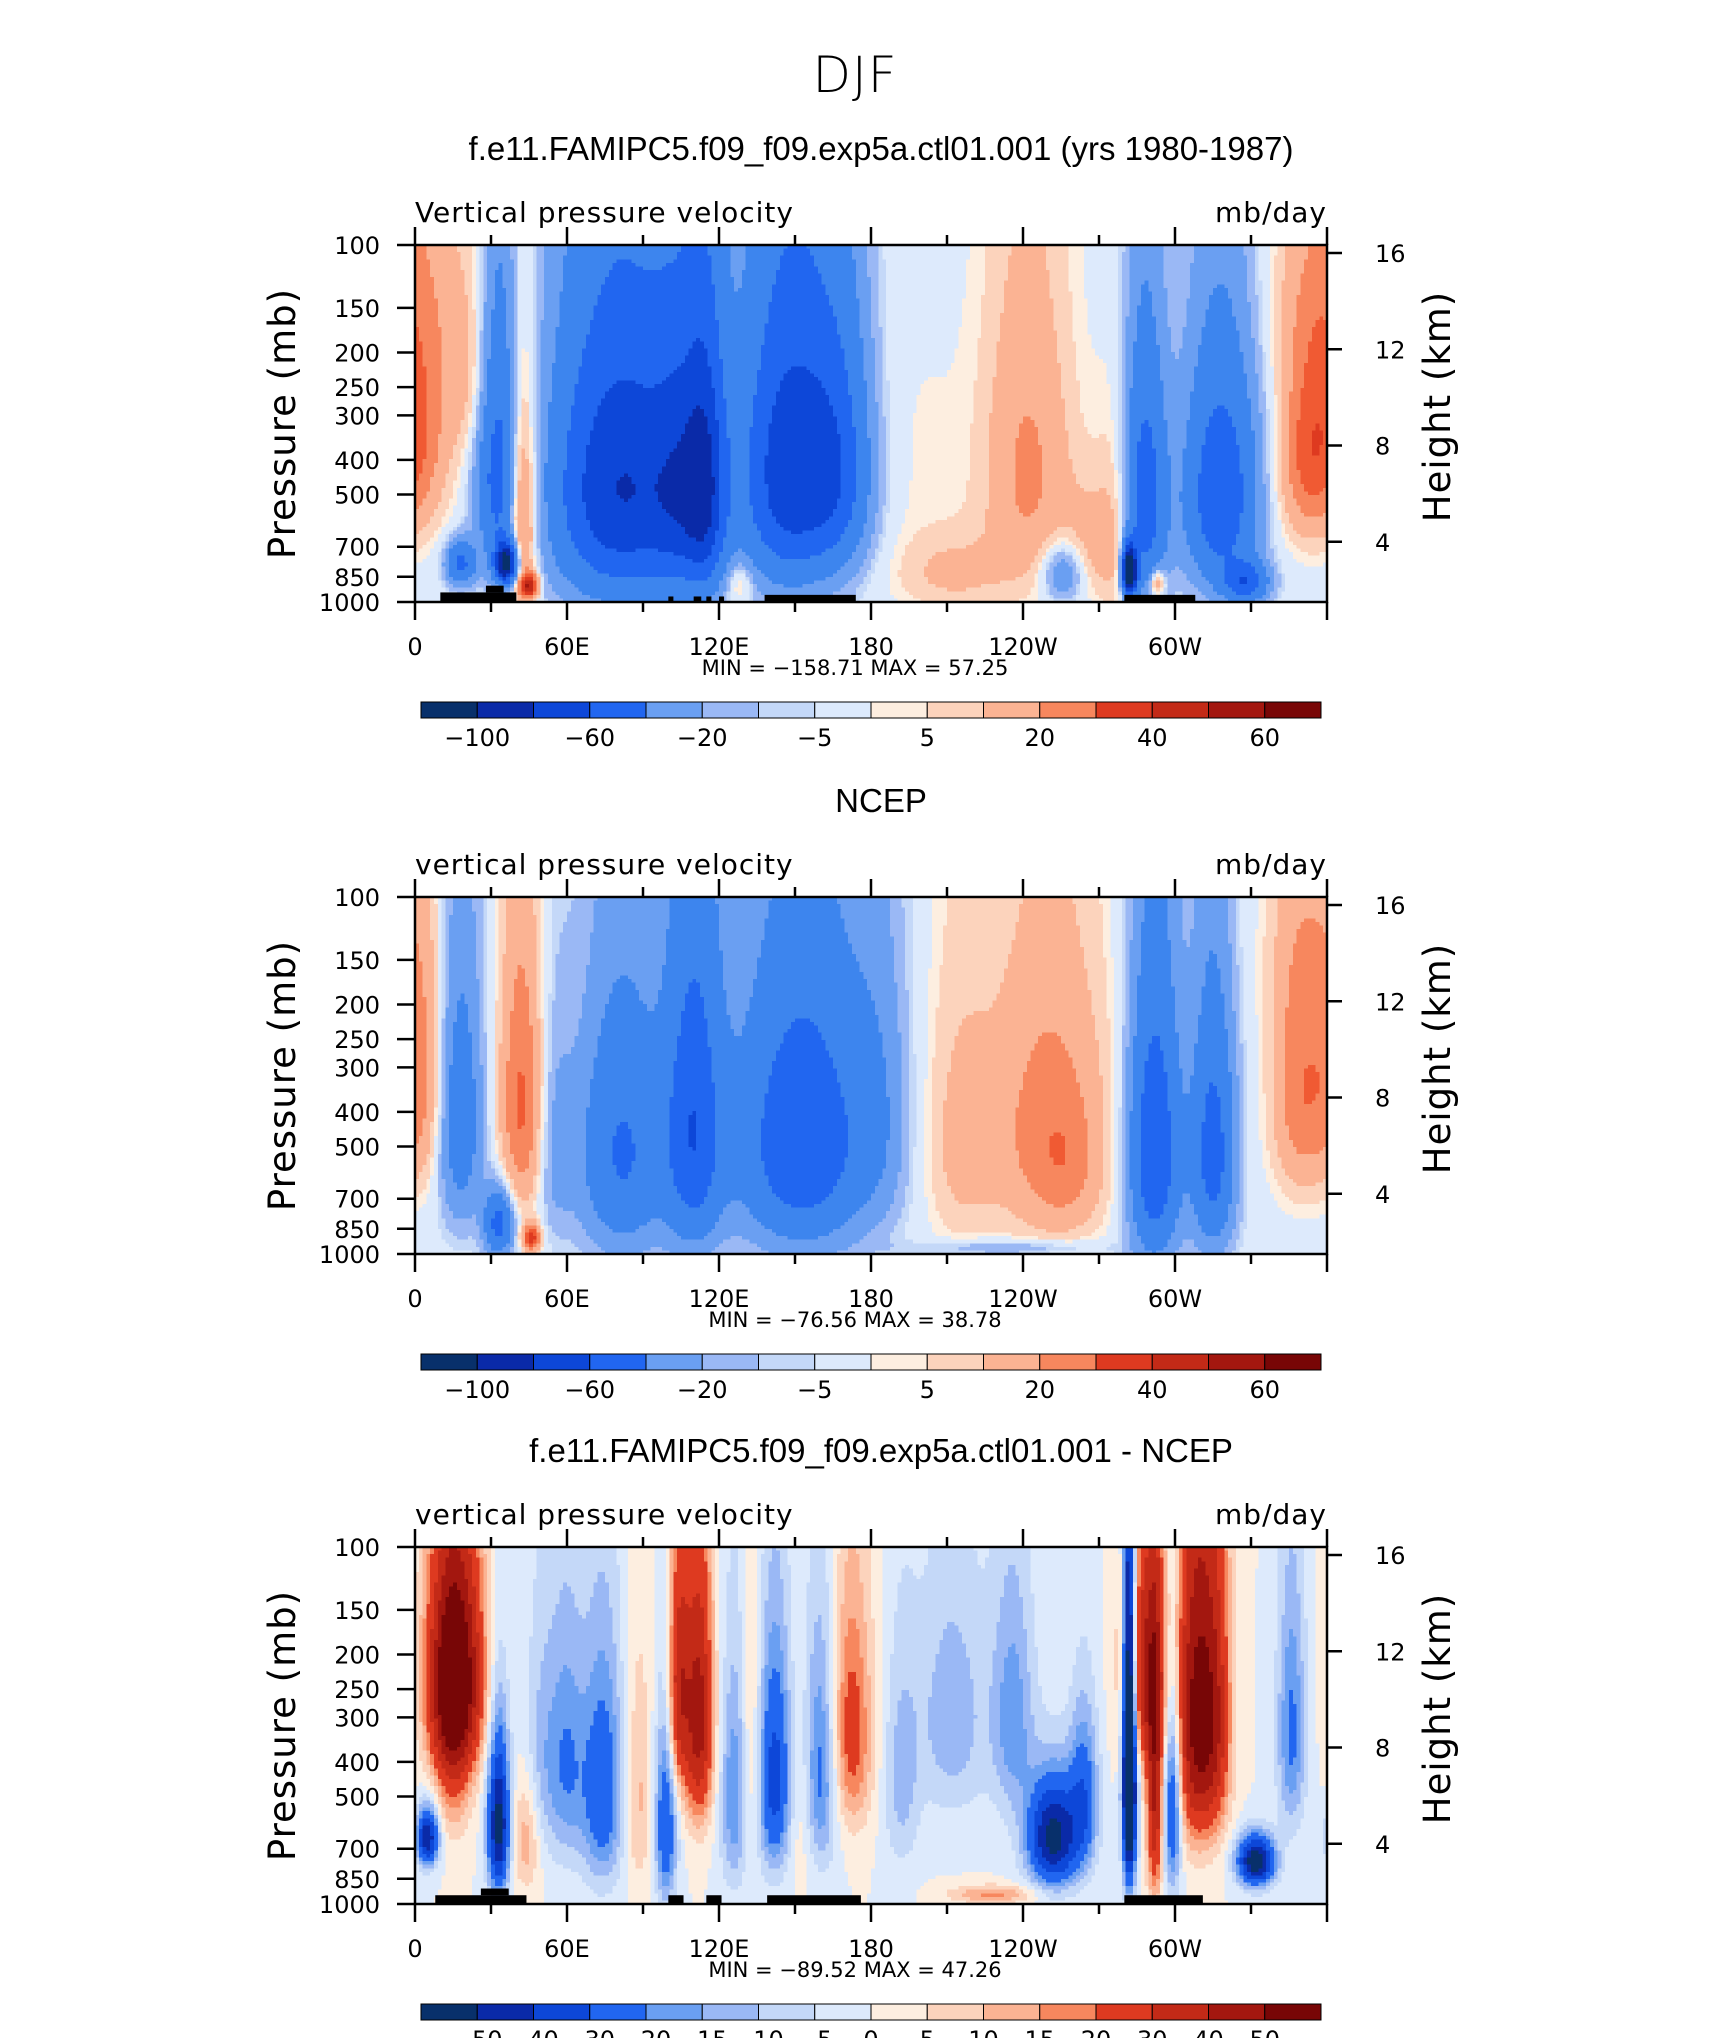  What do you see at coordinates (604, 1514) in the screenshot?
I see `panel-subtitle-left: vertical pressure velocity` at bounding box center [604, 1514].